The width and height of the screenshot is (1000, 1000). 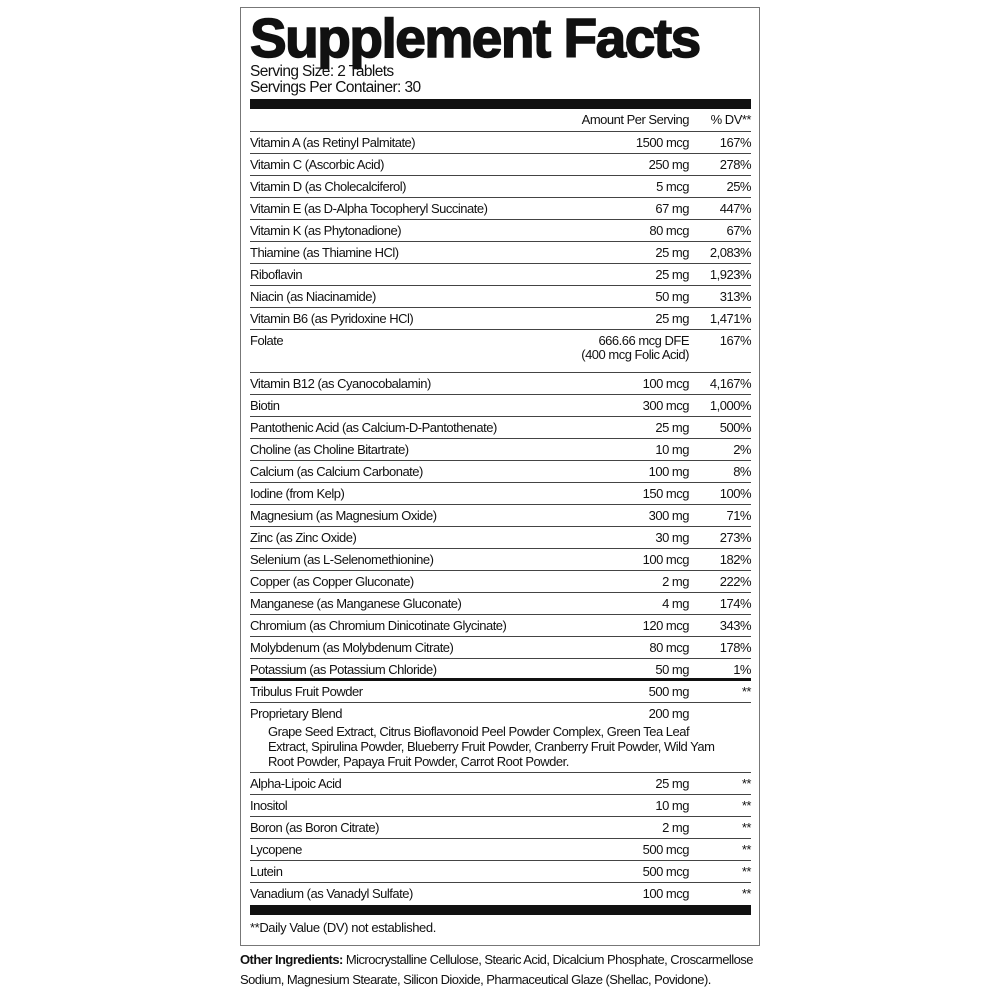 What do you see at coordinates (614, 538) in the screenshot?
I see `nutrient-amount: 30 mg` at bounding box center [614, 538].